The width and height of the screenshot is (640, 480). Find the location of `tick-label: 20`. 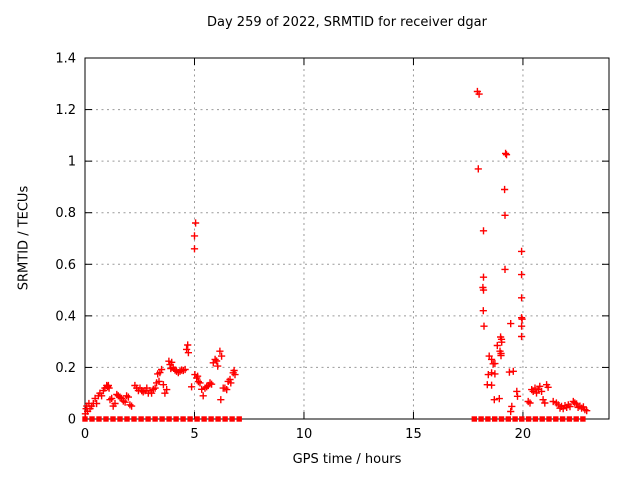

tick-label: 20 is located at coordinates (523, 434).